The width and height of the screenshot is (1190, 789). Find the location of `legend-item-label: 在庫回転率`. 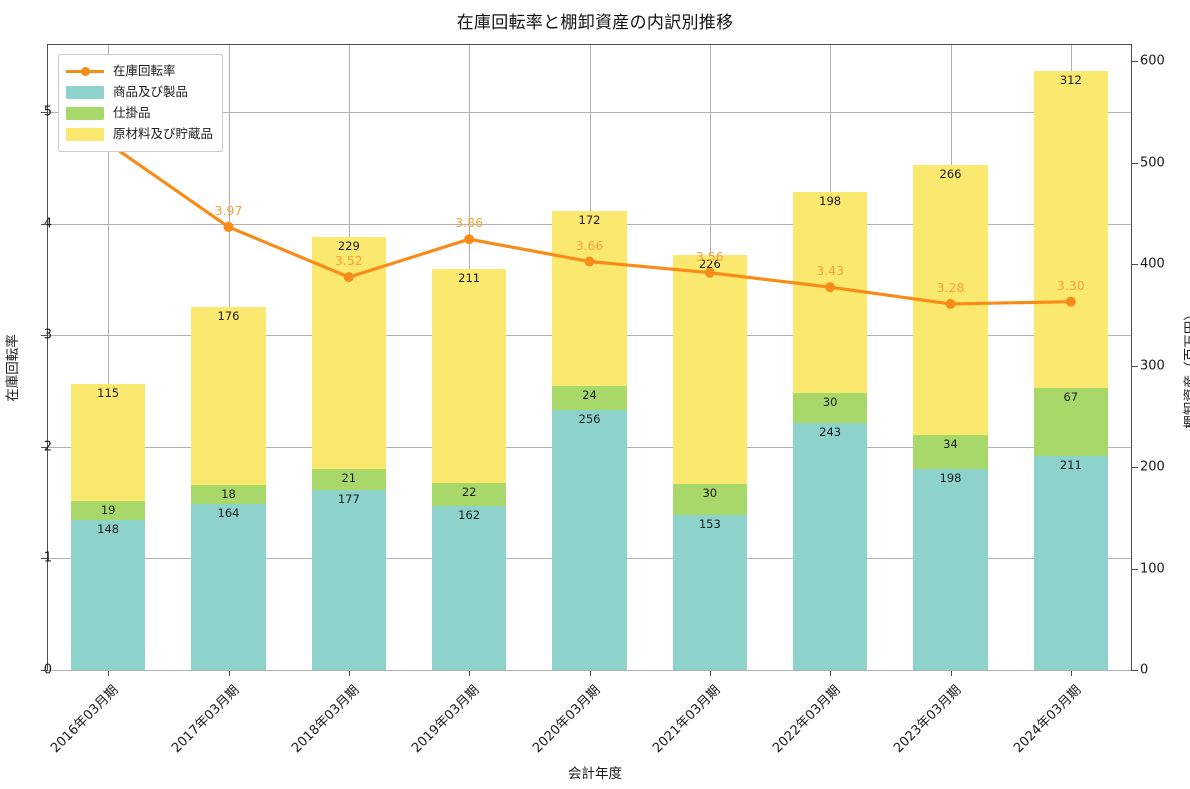

legend-item-label: 在庫回転率 is located at coordinates (144, 71).